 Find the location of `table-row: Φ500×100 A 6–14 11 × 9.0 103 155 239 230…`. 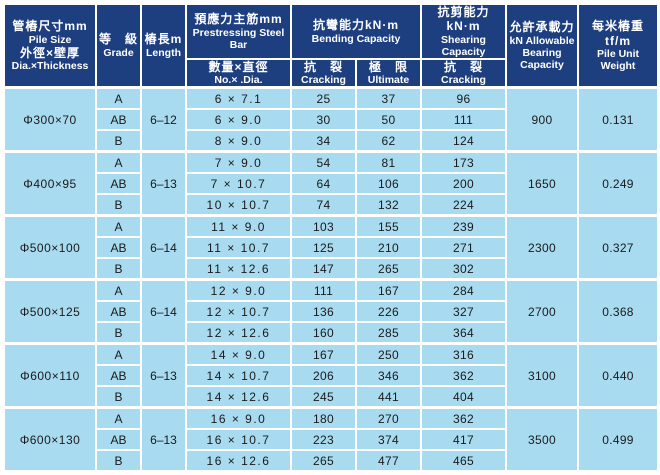

table-row: Φ500×100 A 6–14 11 × 9.0 103 155 239 230… is located at coordinates (331, 247).